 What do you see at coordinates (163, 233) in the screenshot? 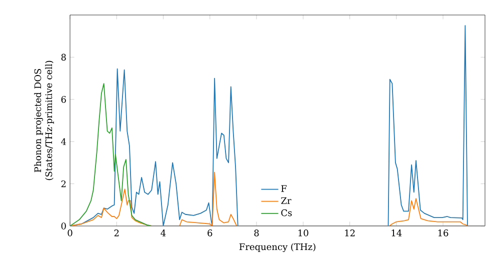
I see `x-tick-label: 4` at bounding box center [163, 233].